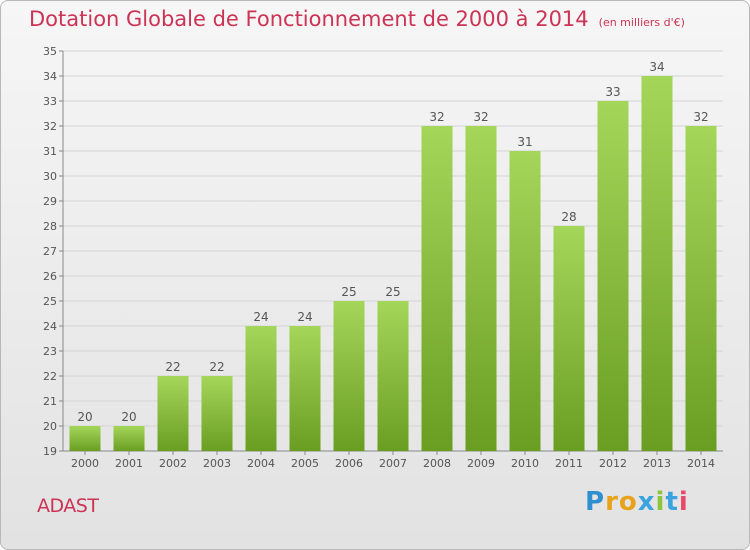 Image resolution: width=750 pixels, height=550 pixels. Describe the element at coordinates (50, 401) in the screenshot. I see `y-tick-label: 21` at that location.